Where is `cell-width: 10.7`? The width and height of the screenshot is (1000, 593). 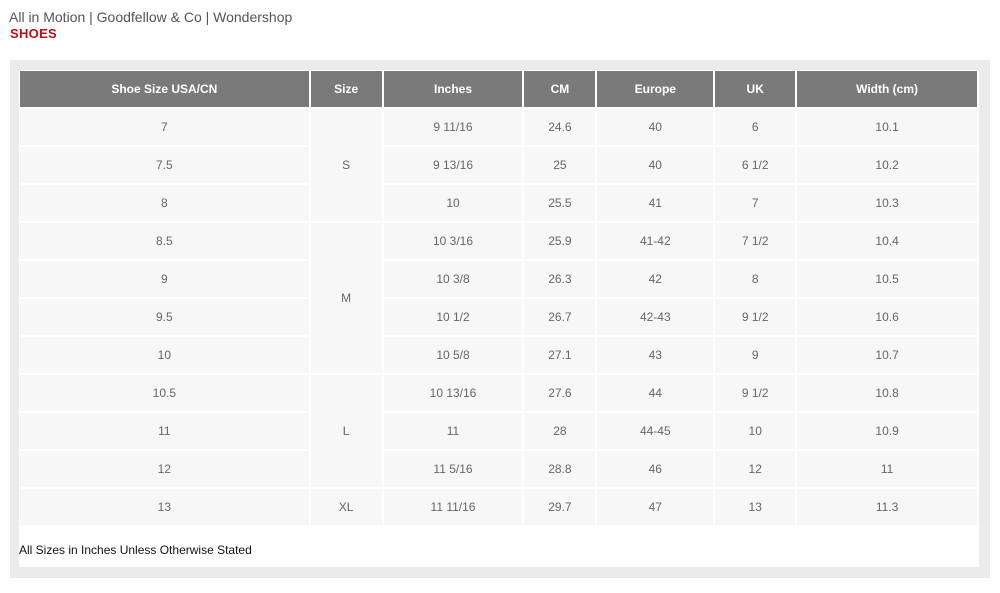 cell-width: 10.7 is located at coordinates (887, 356).